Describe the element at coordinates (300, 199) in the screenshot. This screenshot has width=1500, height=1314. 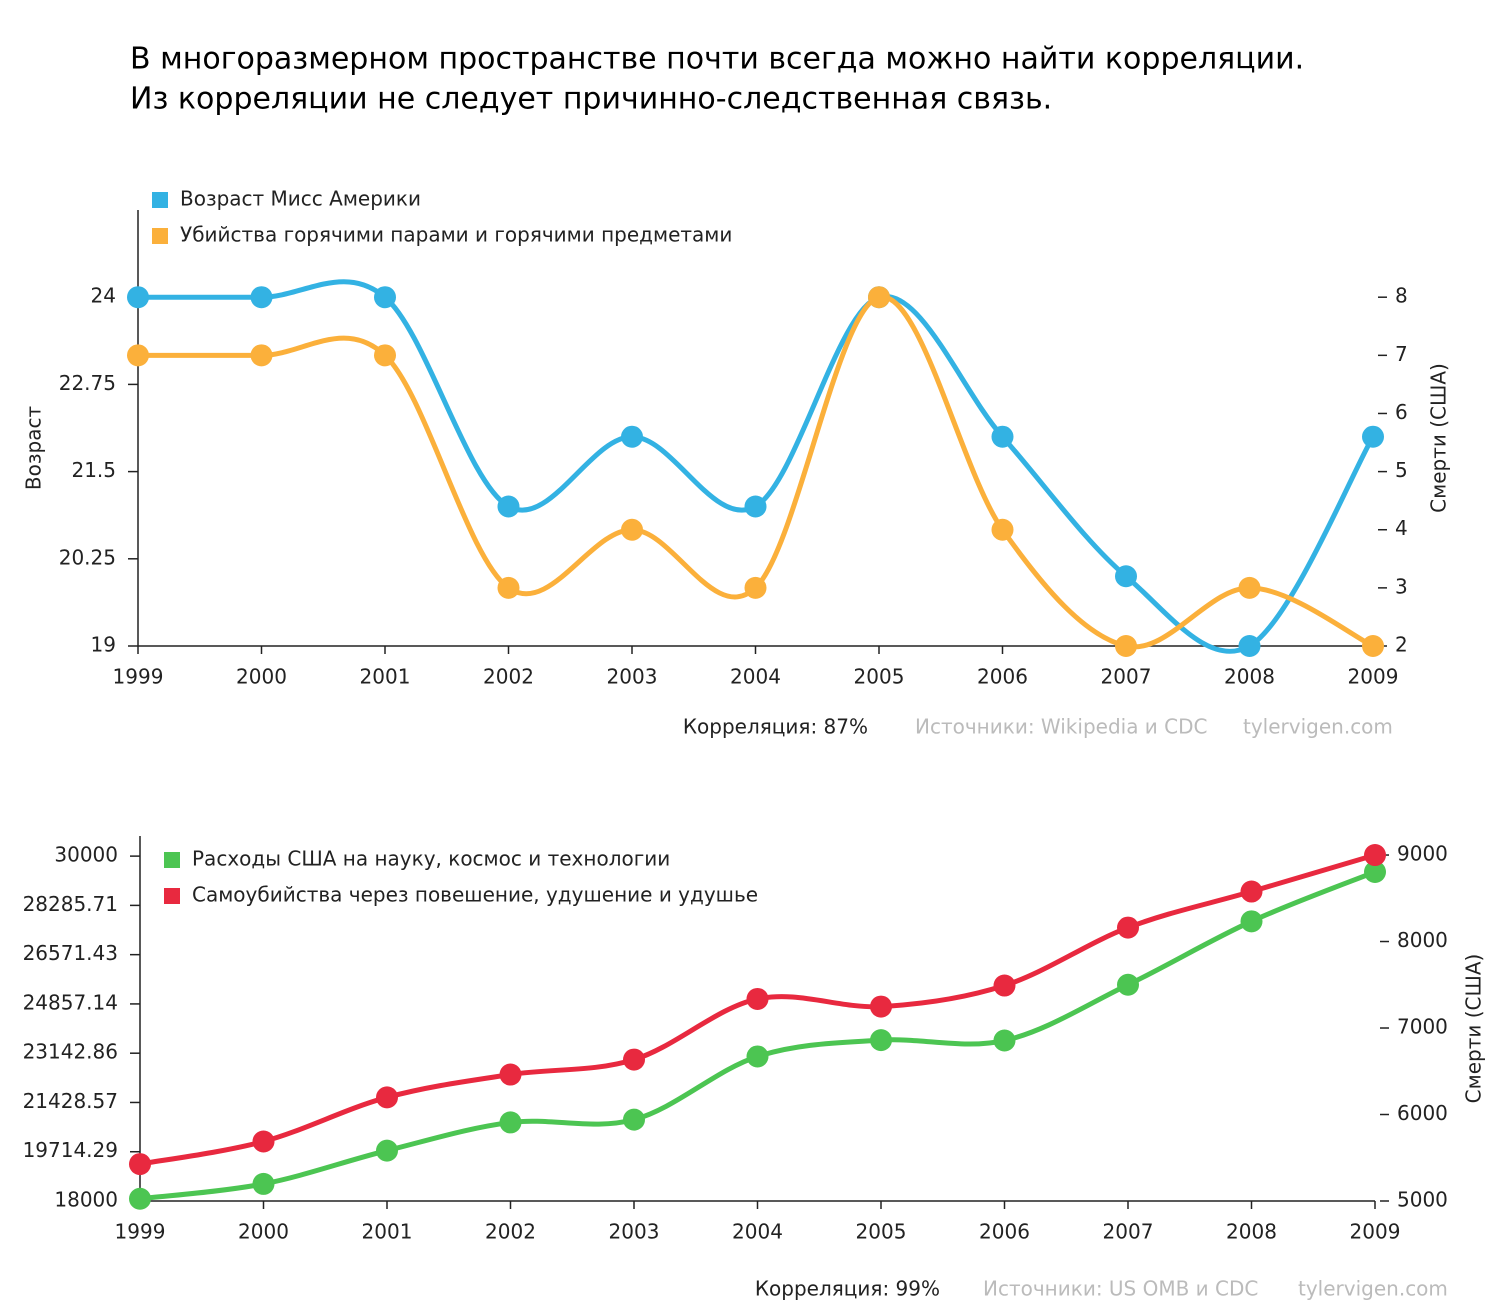
I see `legend-label: Возраст Мисс Америки` at that location.